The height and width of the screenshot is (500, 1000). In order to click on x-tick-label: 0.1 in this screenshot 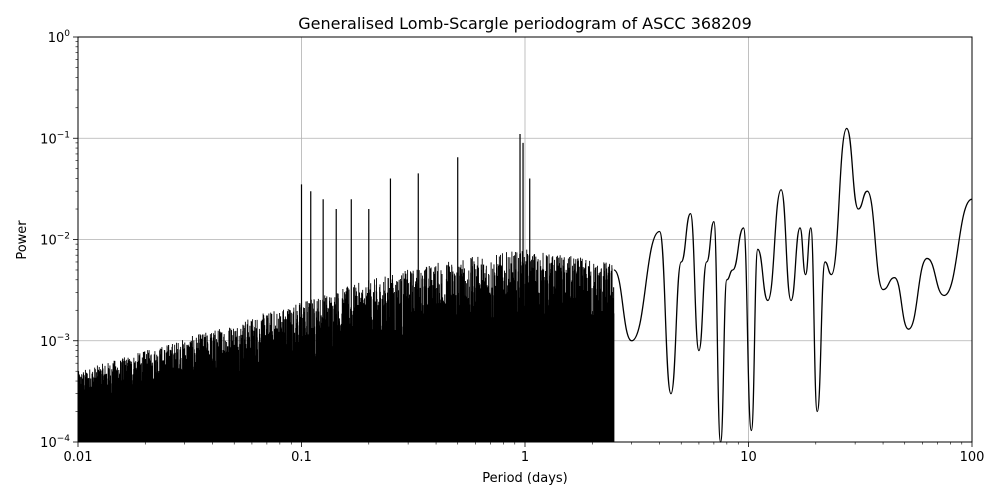, I will do `click(301, 457)`.